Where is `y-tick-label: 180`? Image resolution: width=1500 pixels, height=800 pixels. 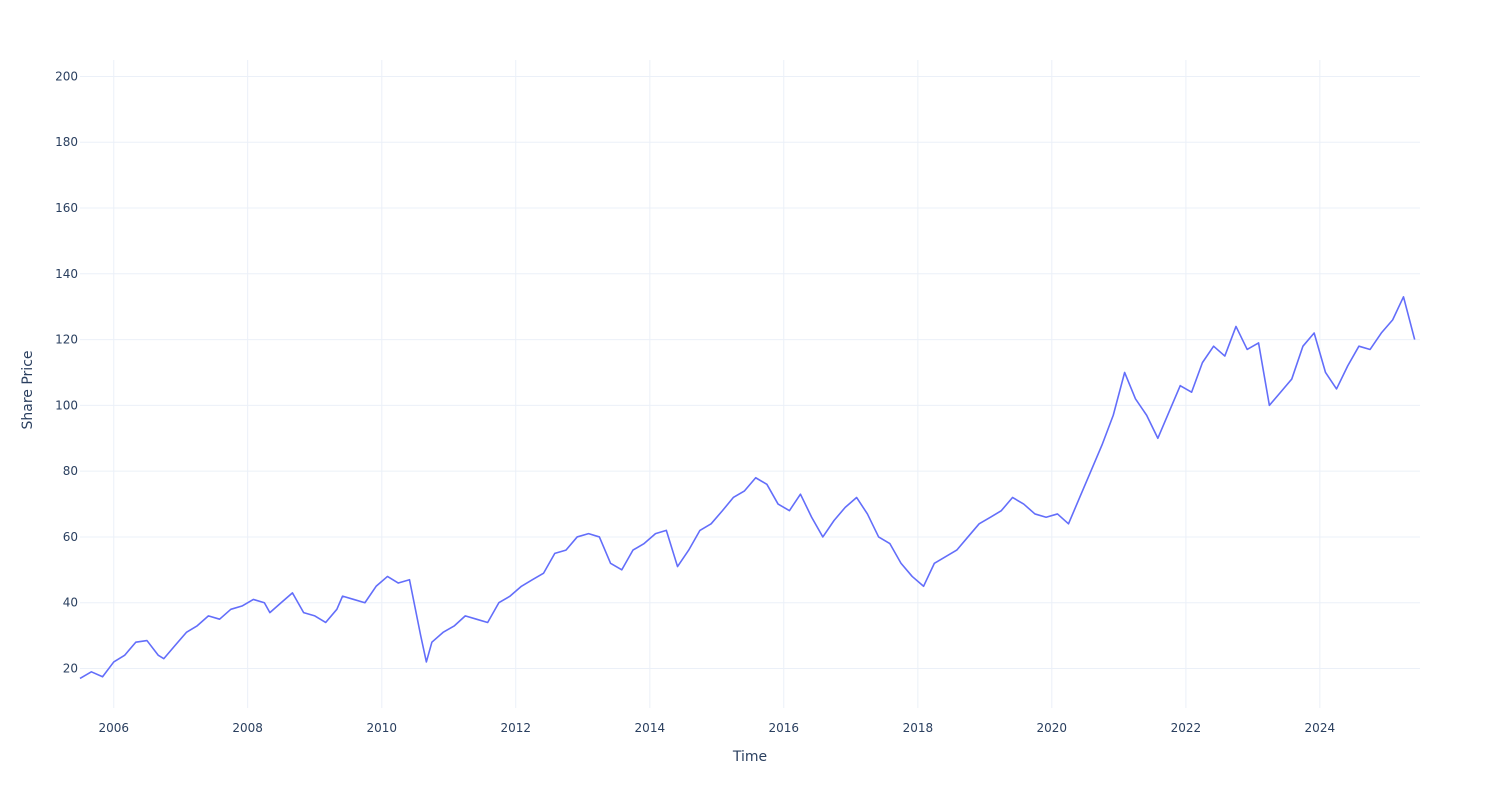
y-tick-label: 180 is located at coordinates (66, 142).